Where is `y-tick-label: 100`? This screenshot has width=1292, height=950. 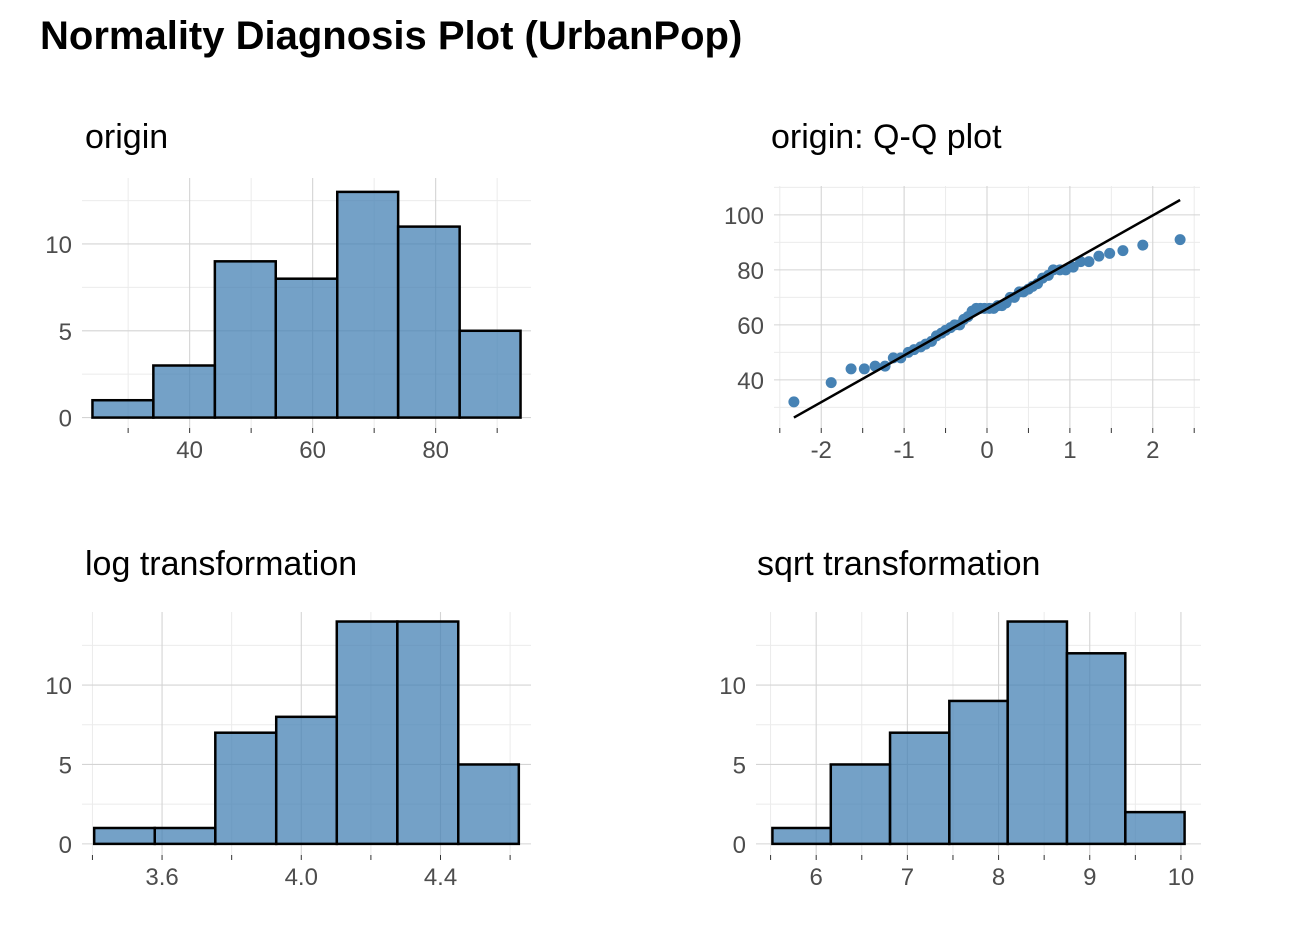 y-tick-label: 100 is located at coordinates (744, 216).